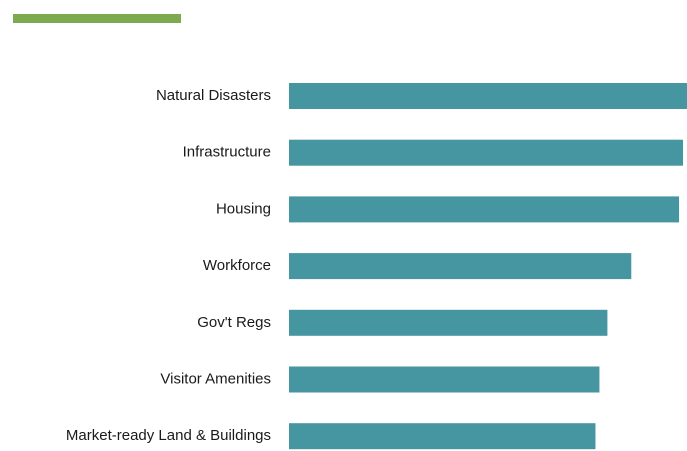 The width and height of the screenshot is (687, 451). What do you see at coordinates (215, 378) in the screenshot?
I see `category-label: Visitor Amenities` at bounding box center [215, 378].